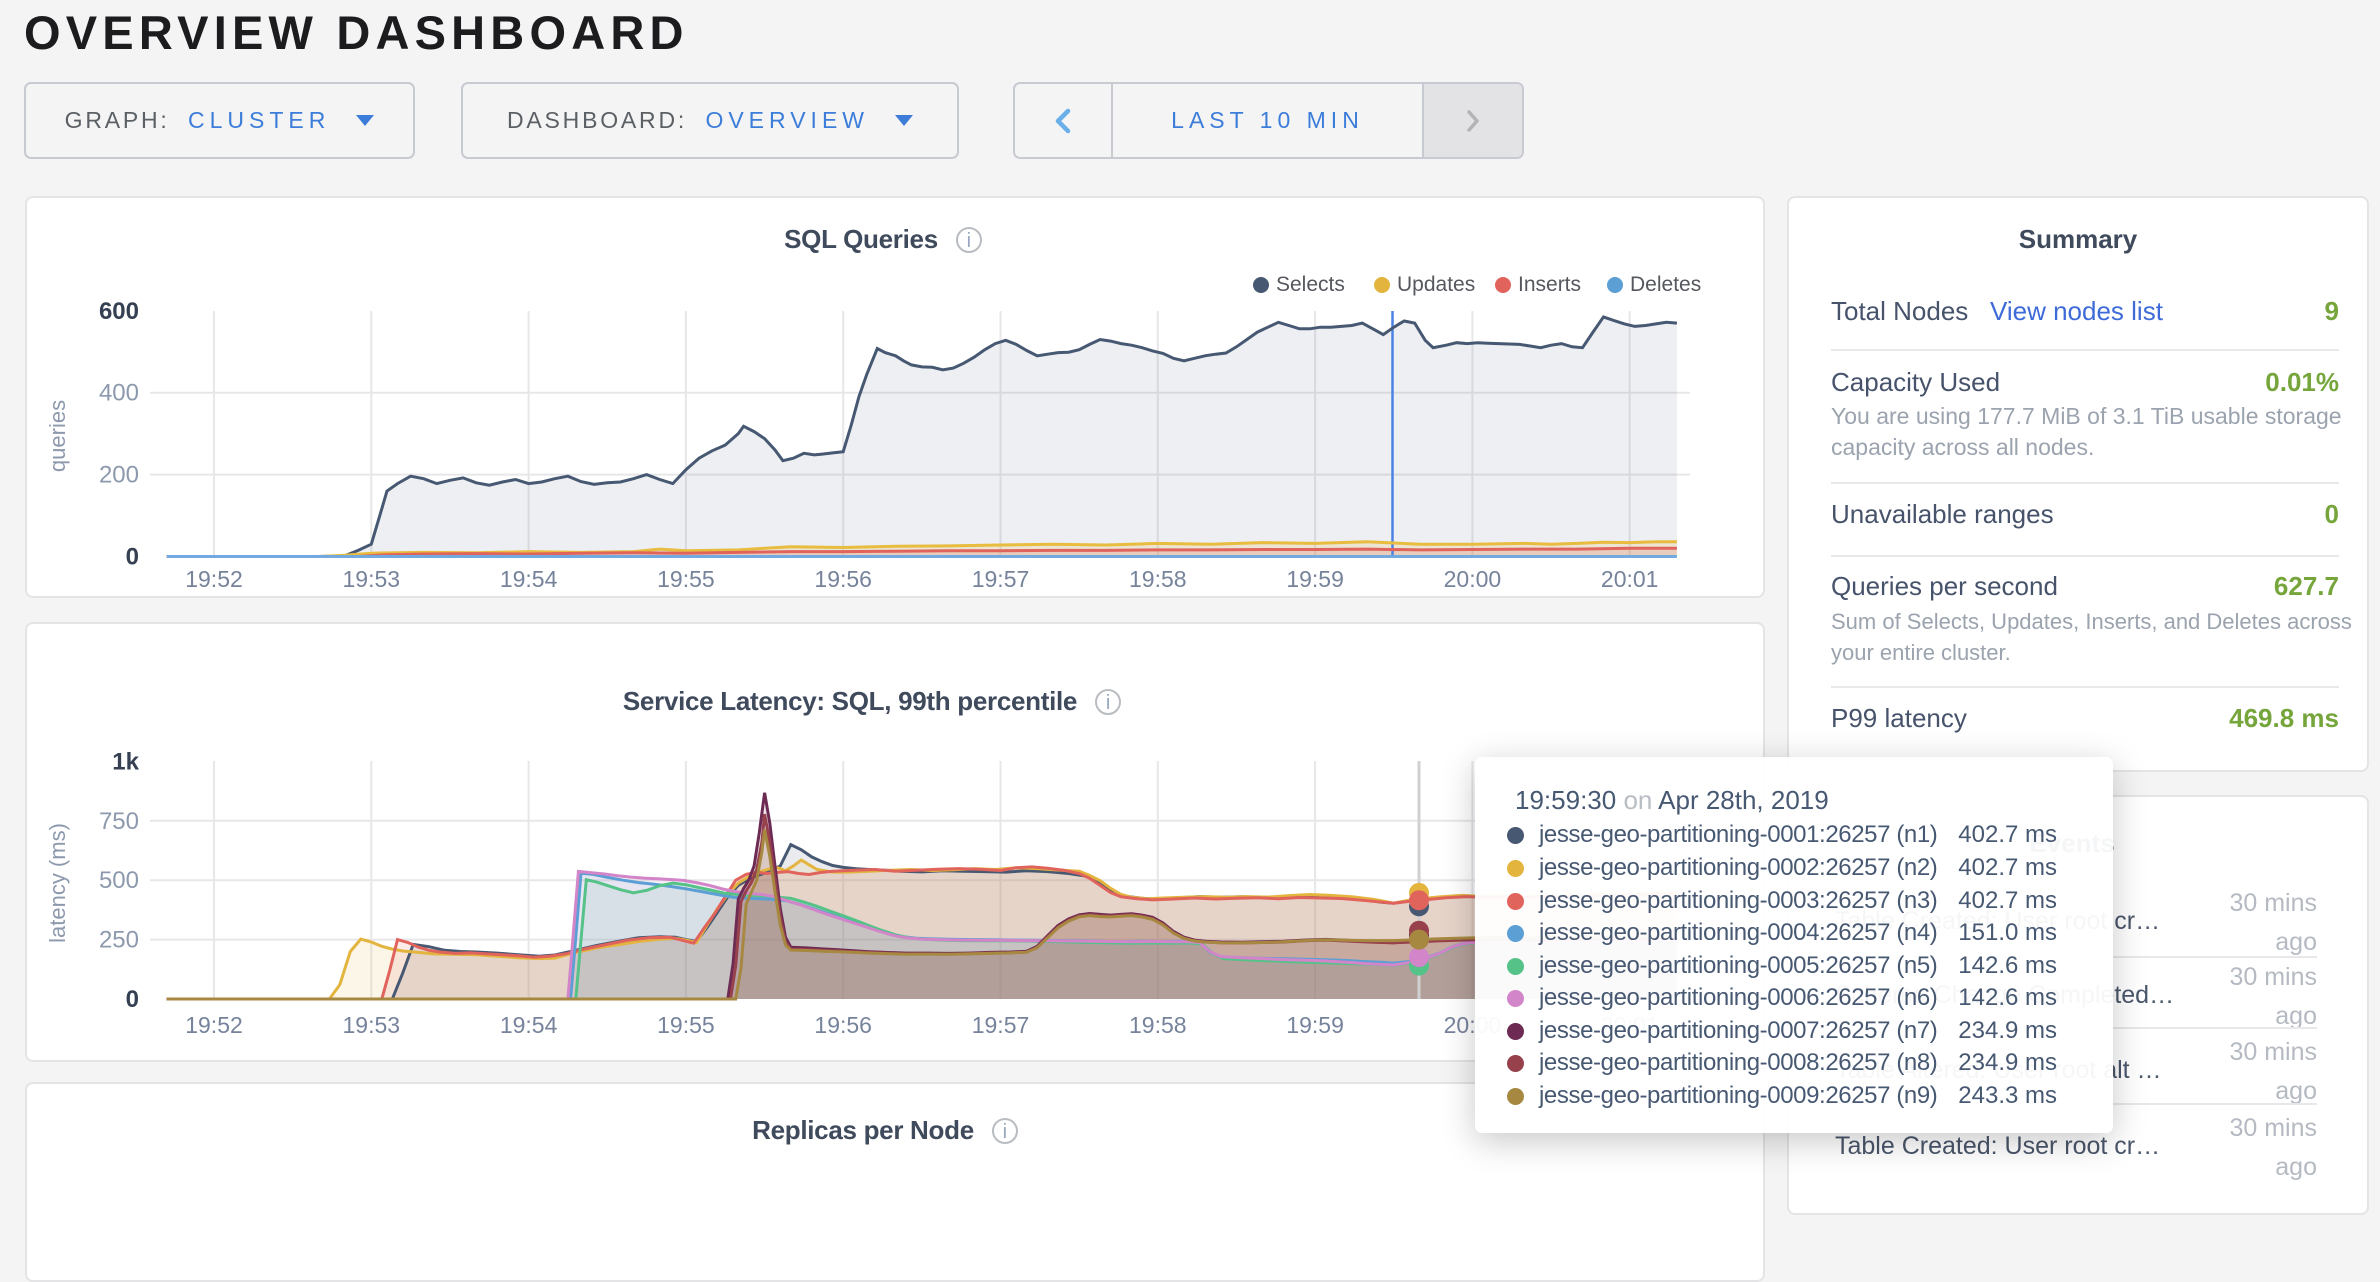 Image resolution: width=2380 pixels, height=1282 pixels. I want to click on svg-text: 250, so click(119, 940).